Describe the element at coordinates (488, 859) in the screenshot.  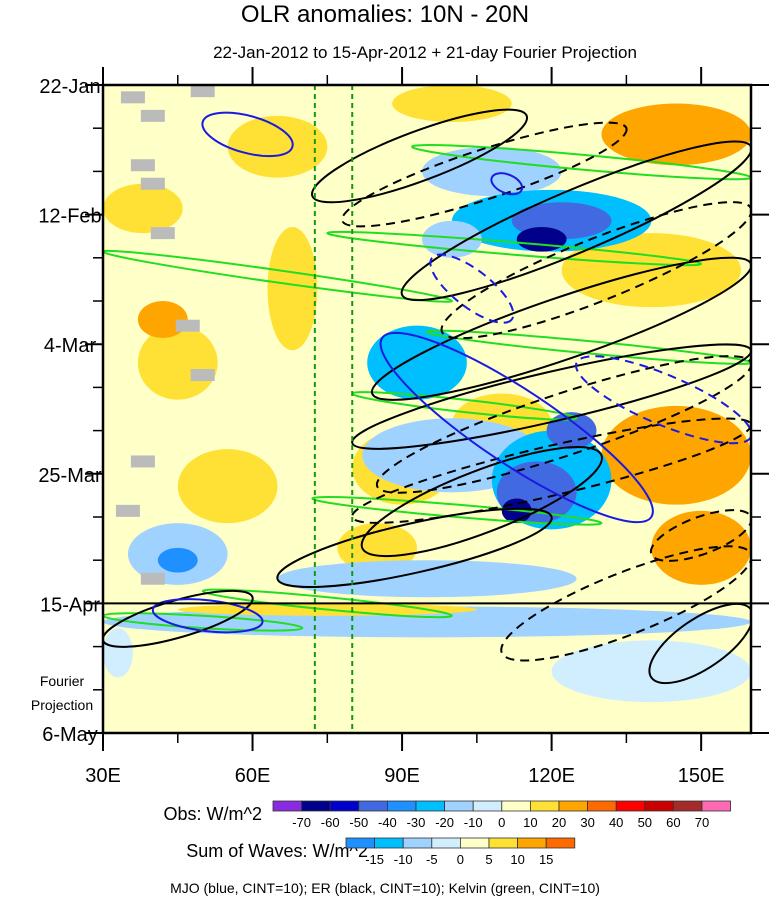
I see `colorbar-tick-label: 5` at that location.